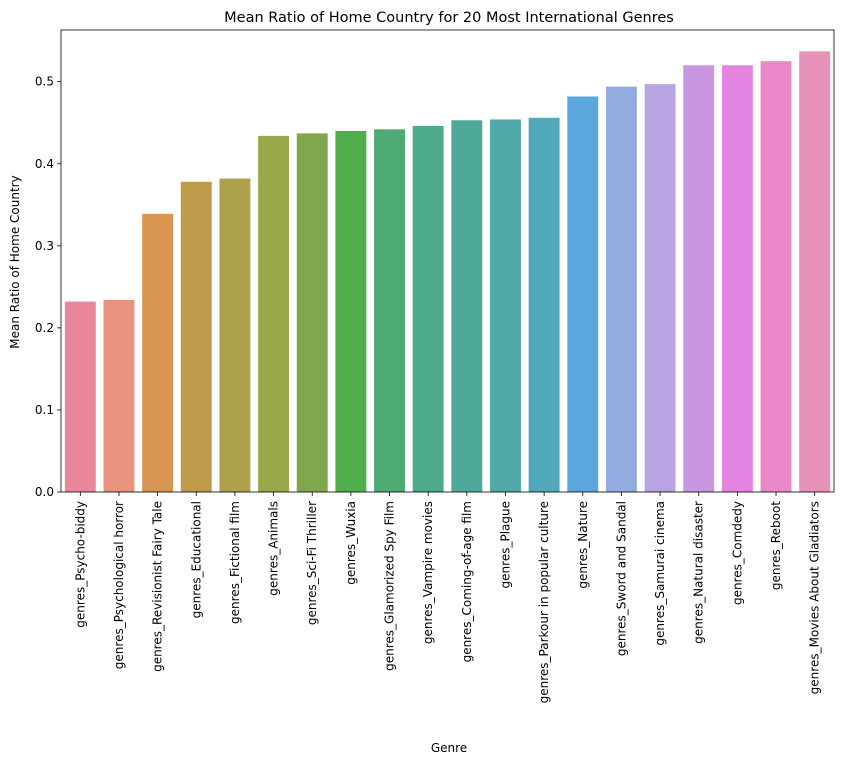 Image resolution: width=846 pixels, height=766 pixels. Describe the element at coordinates (660, 573) in the screenshot. I see `x-tick-label: genres_Samurai cinema` at that location.